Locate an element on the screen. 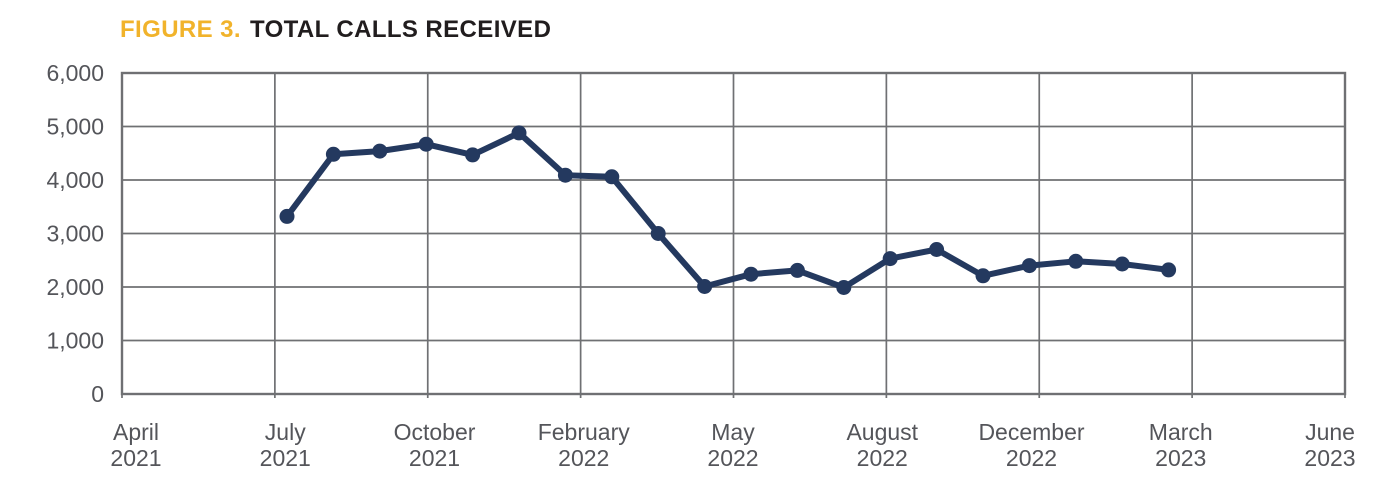 The width and height of the screenshot is (1400, 485). y-tick-label: 5,000 is located at coordinates (75, 127).